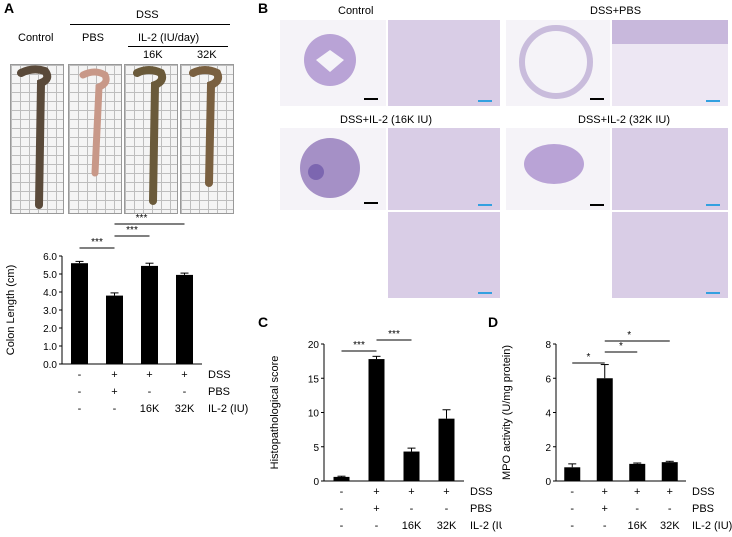 The height and width of the screenshot is (537, 732). Describe the element at coordinates (263, 8) in the screenshot. I see `panel-label-b: B` at that location.